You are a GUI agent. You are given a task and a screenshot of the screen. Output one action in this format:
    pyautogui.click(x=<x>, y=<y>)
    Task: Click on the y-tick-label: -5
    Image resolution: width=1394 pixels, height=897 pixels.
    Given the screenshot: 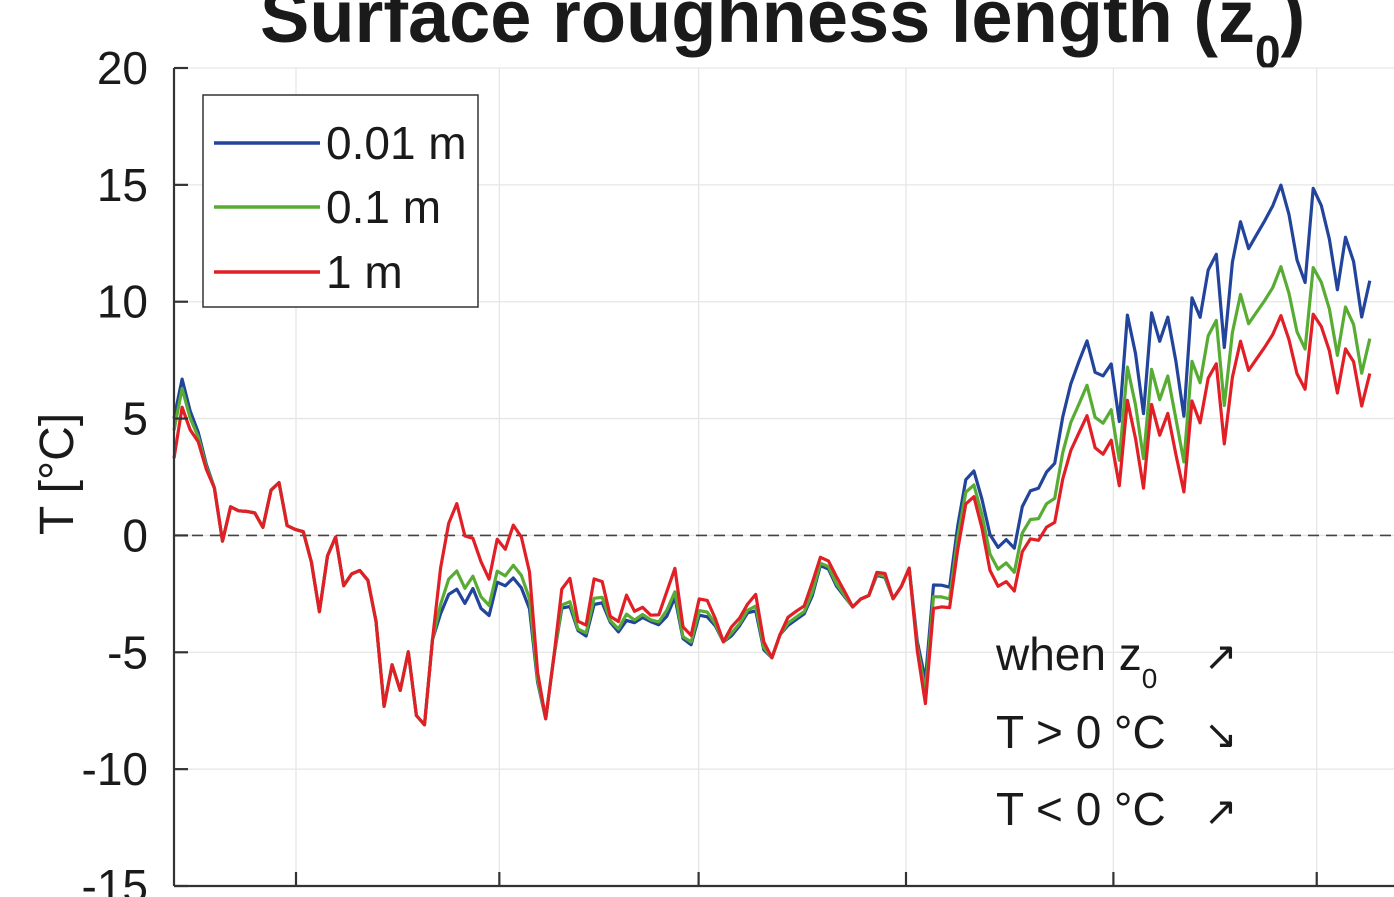 What is the action you would take?
    pyautogui.click(x=127, y=652)
    